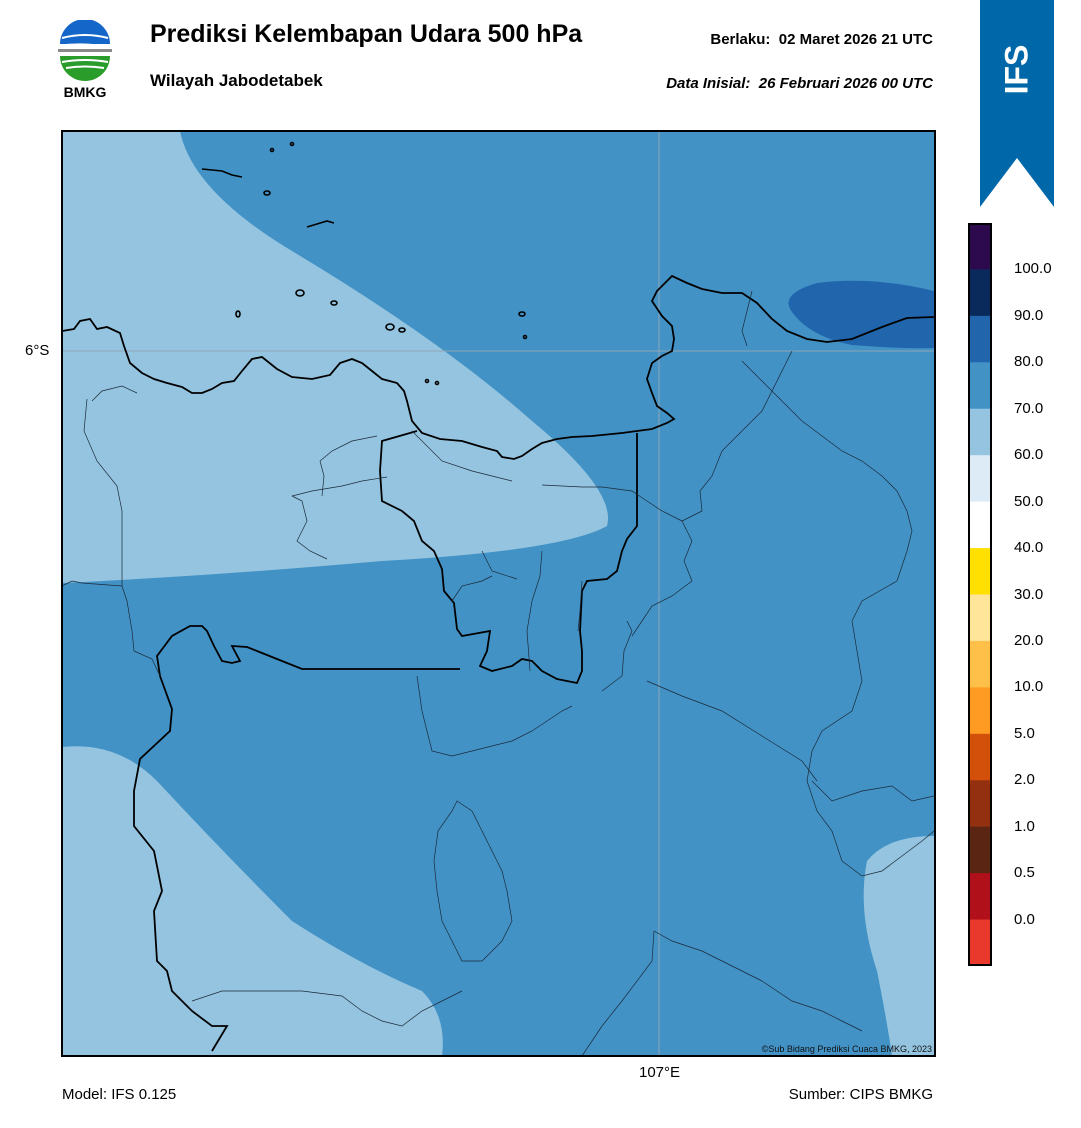  What do you see at coordinates (1024, 826) in the screenshot?
I see `colorbar-tick-label: 1.0` at bounding box center [1024, 826].